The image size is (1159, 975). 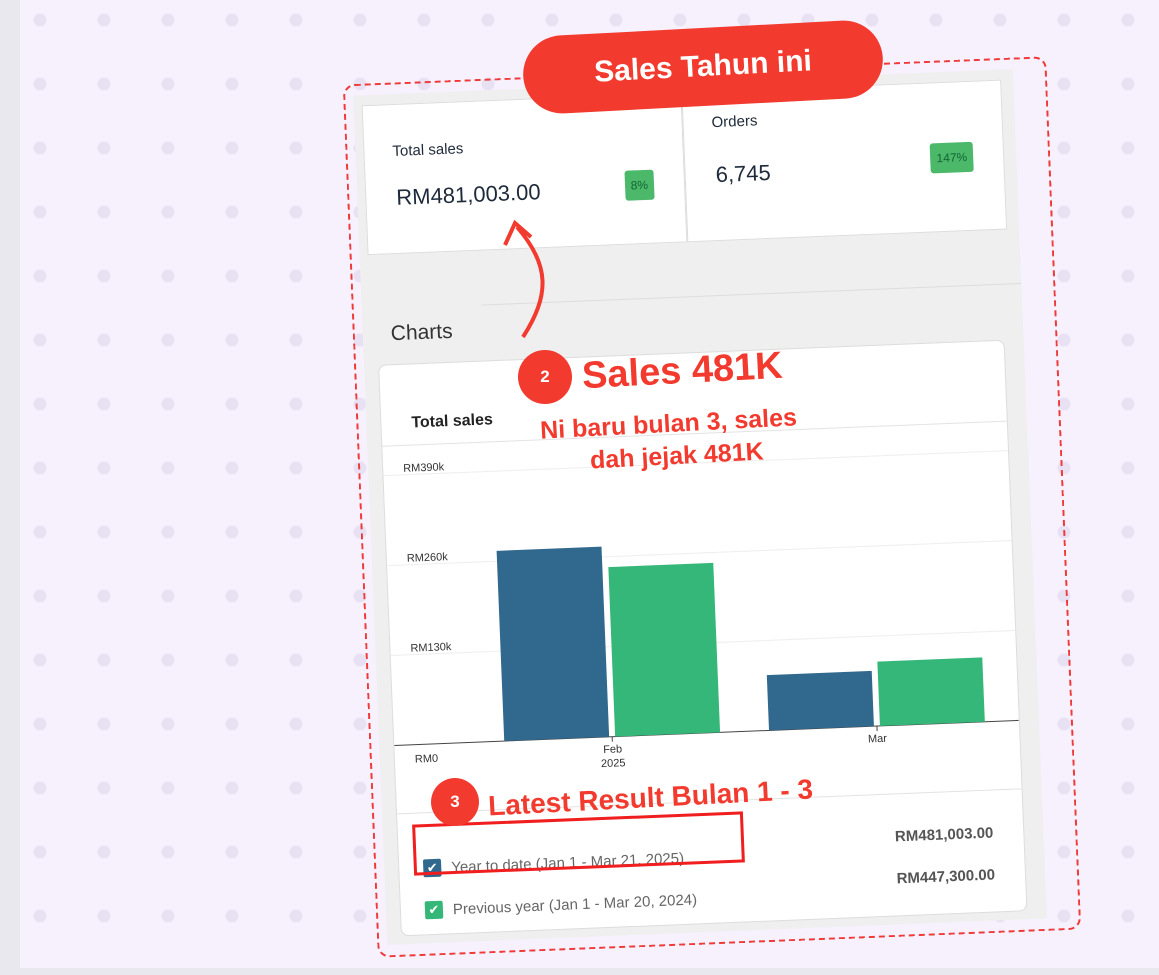 What do you see at coordinates (468, 194) in the screenshot?
I see `stat-value: RM481,003.00` at bounding box center [468, 194].